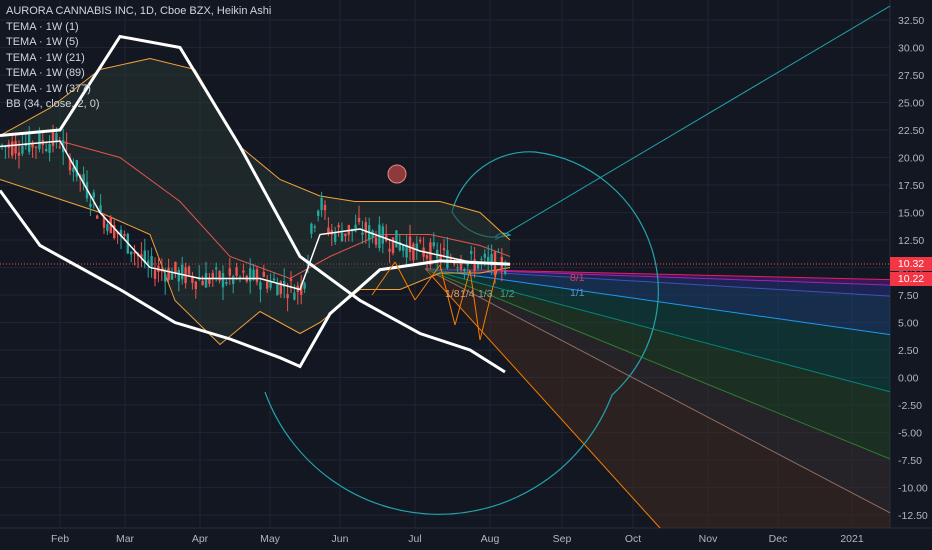 The height and width of the screenshot is (550, 932). I want to click on fan-label: 1/4, so click(467, 294).